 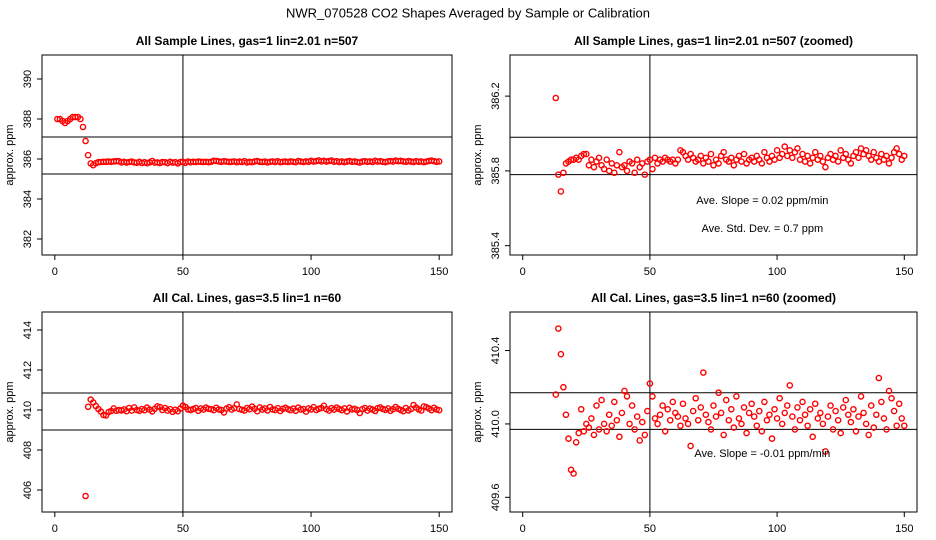 What do you see at coordinates (496, 424) in the screenshot?
I see `y-tick-label: 410.0` at bounding box center [496, 424].